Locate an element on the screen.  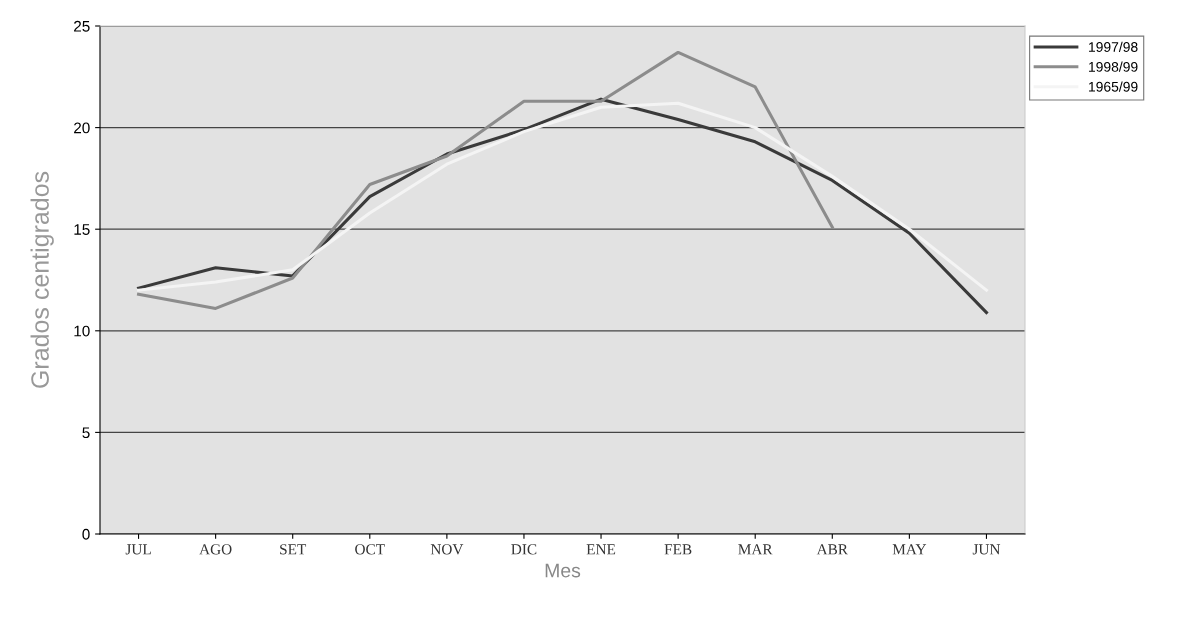
x-tick-label: ABR is located at coordinates (832, 549).